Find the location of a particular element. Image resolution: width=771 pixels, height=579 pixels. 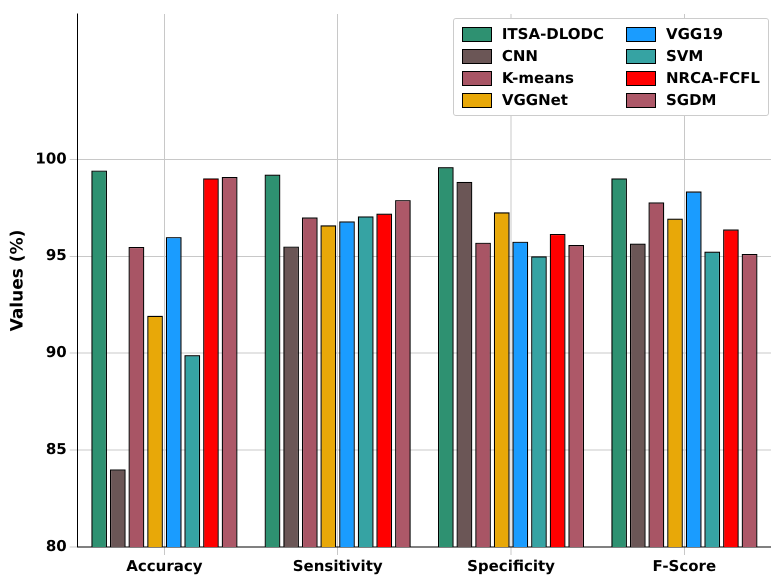

legend-label: VGG19 is located at coordinates (695, 34).